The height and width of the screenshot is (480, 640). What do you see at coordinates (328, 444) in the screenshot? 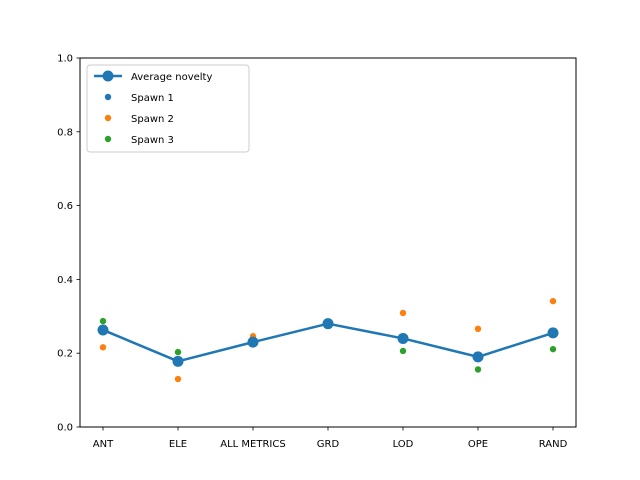
I see `x-tick-label: GRD` at bounding box center [328, 444].